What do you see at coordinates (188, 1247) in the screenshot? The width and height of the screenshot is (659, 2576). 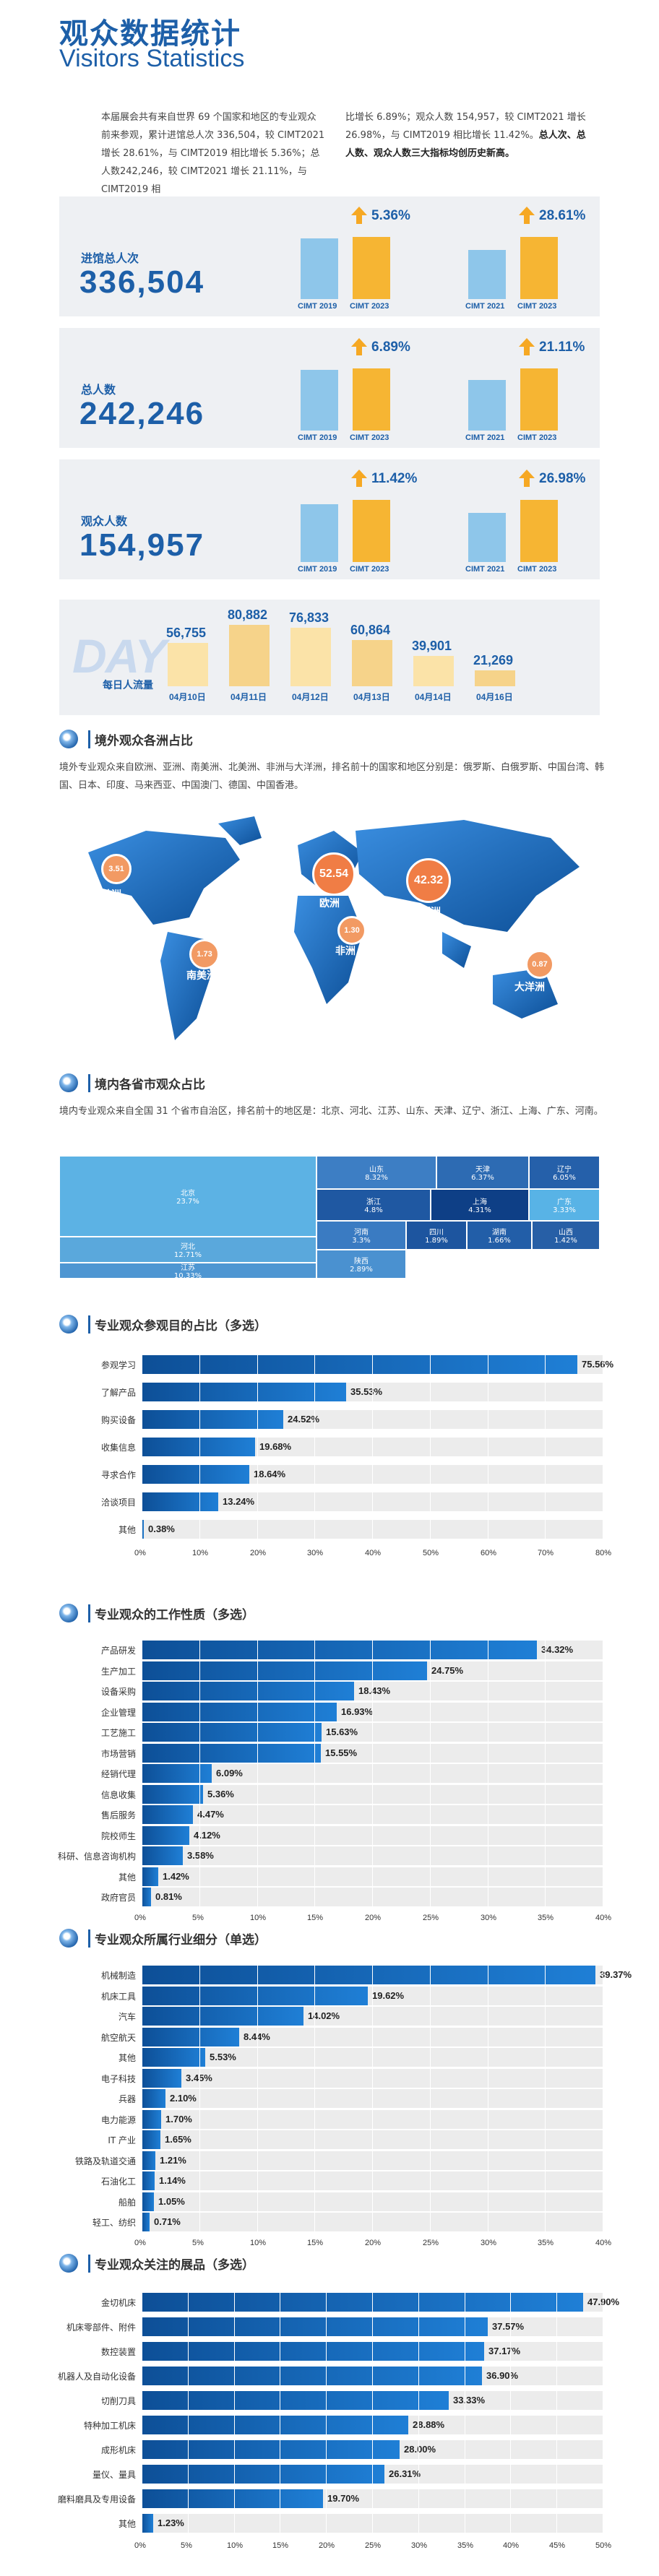 I see `treemap-cell-name: 河北` at bounding box center [188, 1247].